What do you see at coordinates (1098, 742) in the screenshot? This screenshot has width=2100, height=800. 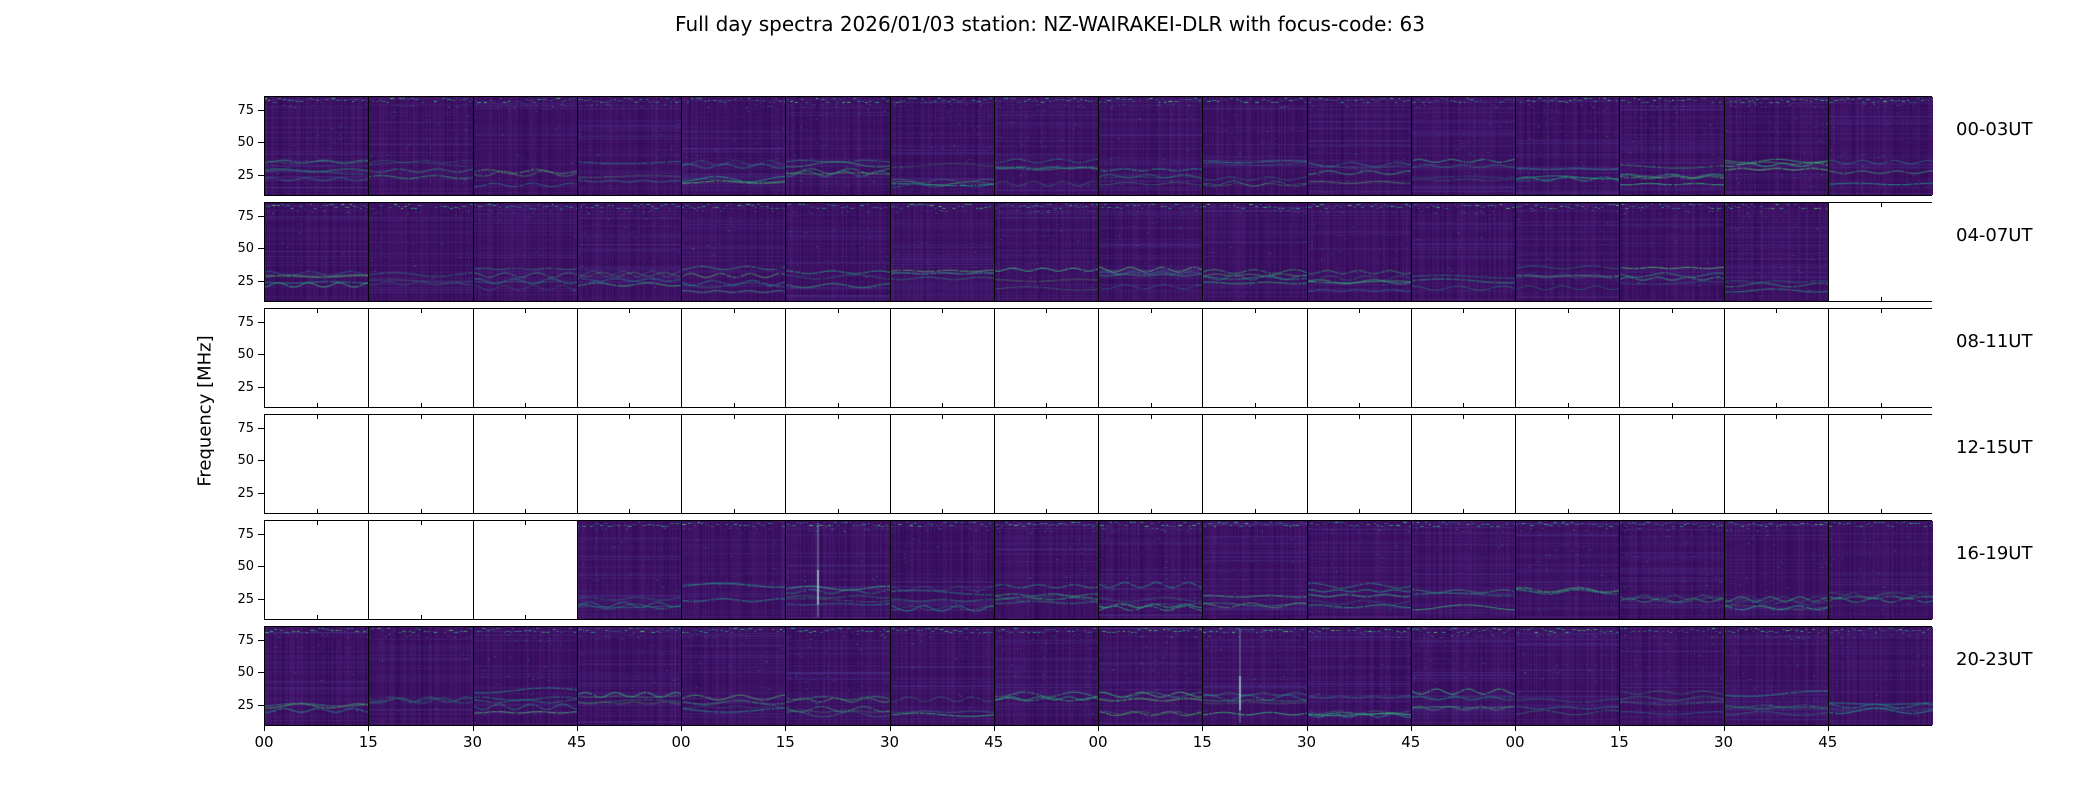 I see `x-tick-label: 00` at bounding box center [1098, 742].